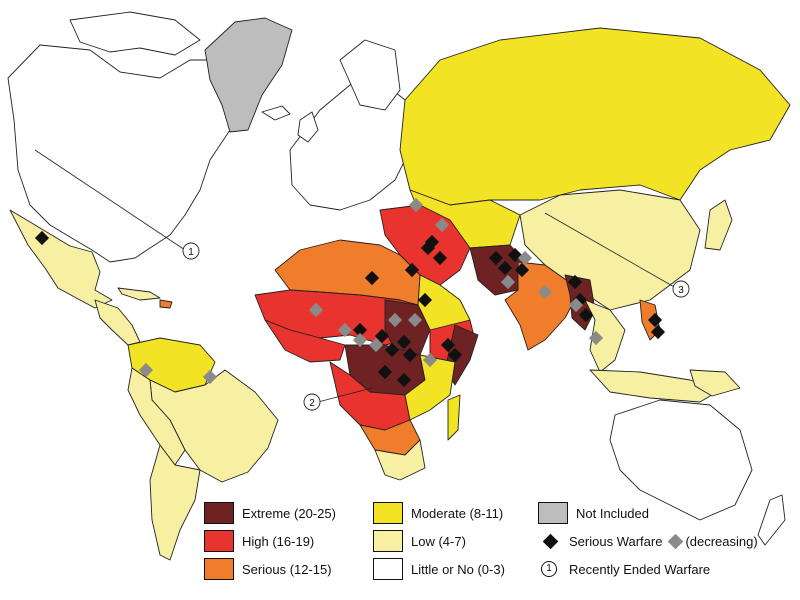 The image size is (800, 600). I want to click on callout-3-circle, so click(681, 289).